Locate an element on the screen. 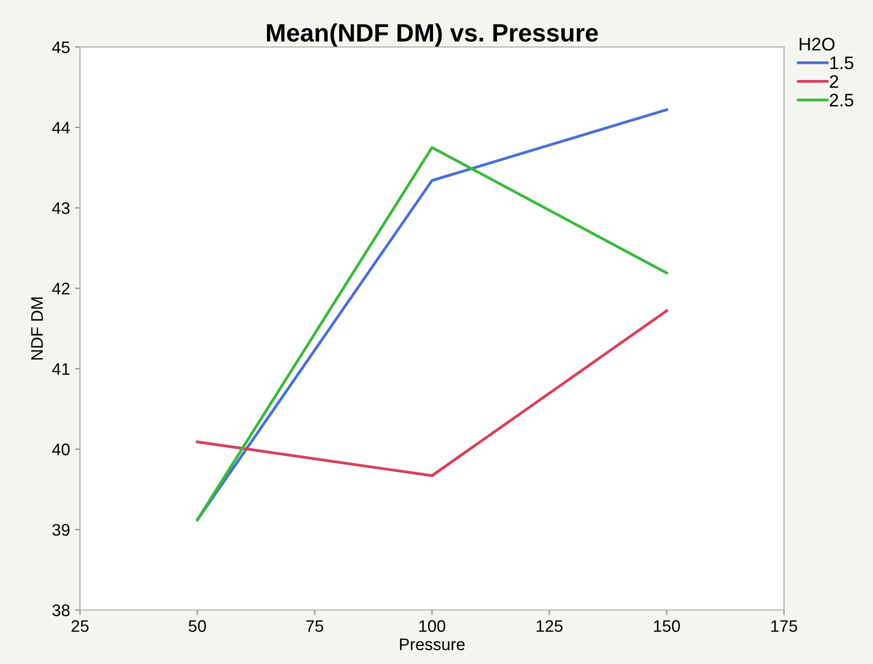 The width and height of the screenshot is (873, 664). x-axis-title: Pressure is located at coordinates (432, 644).